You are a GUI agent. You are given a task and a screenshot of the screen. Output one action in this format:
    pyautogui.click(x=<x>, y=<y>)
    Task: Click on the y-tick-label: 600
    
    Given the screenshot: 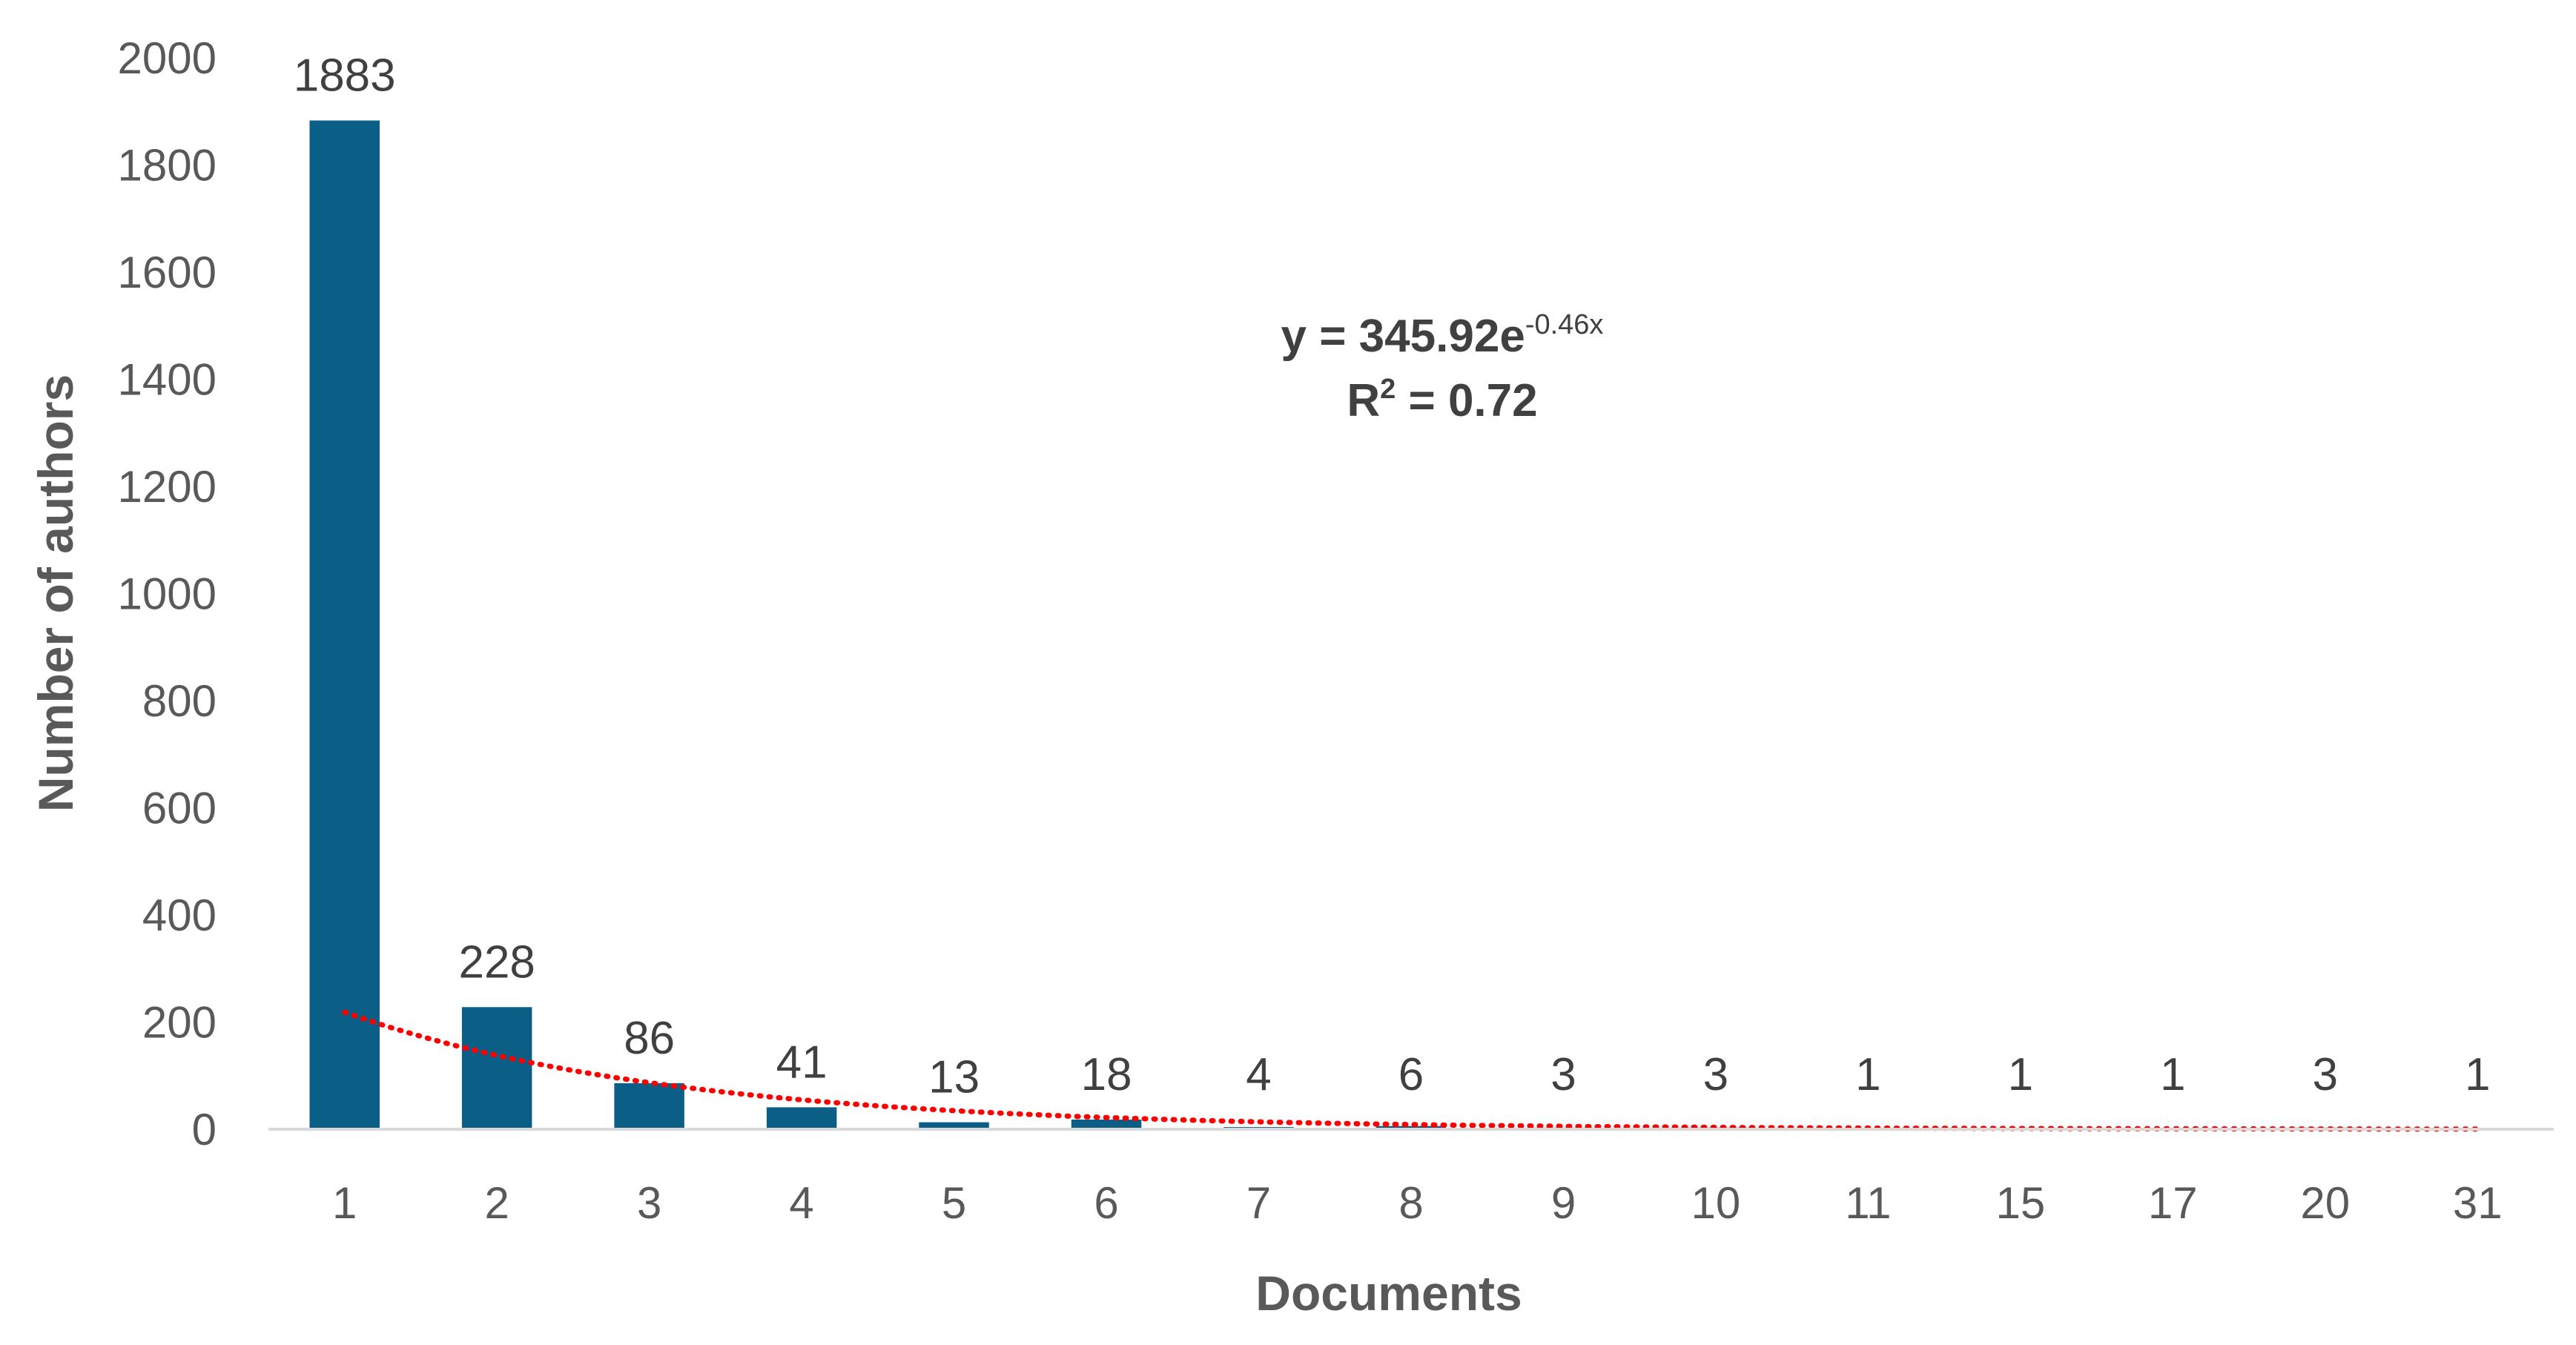 What is the action you would take?
    pyautogui.click(x=179, y=809)
    